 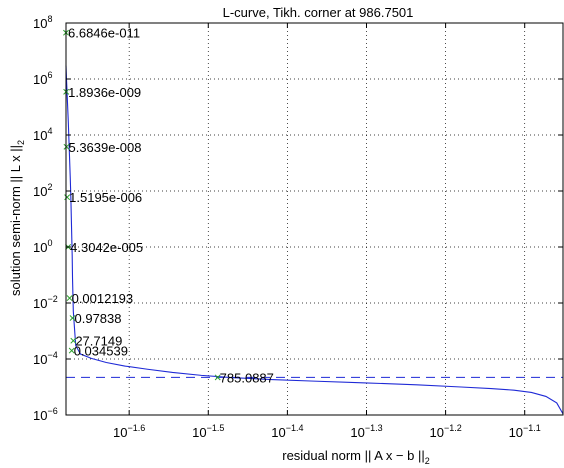 What do you see at coordinates (52, 355) in the screenshot?
I see `y-tick-label-exponent: −4` at bounding box center [52, 355].